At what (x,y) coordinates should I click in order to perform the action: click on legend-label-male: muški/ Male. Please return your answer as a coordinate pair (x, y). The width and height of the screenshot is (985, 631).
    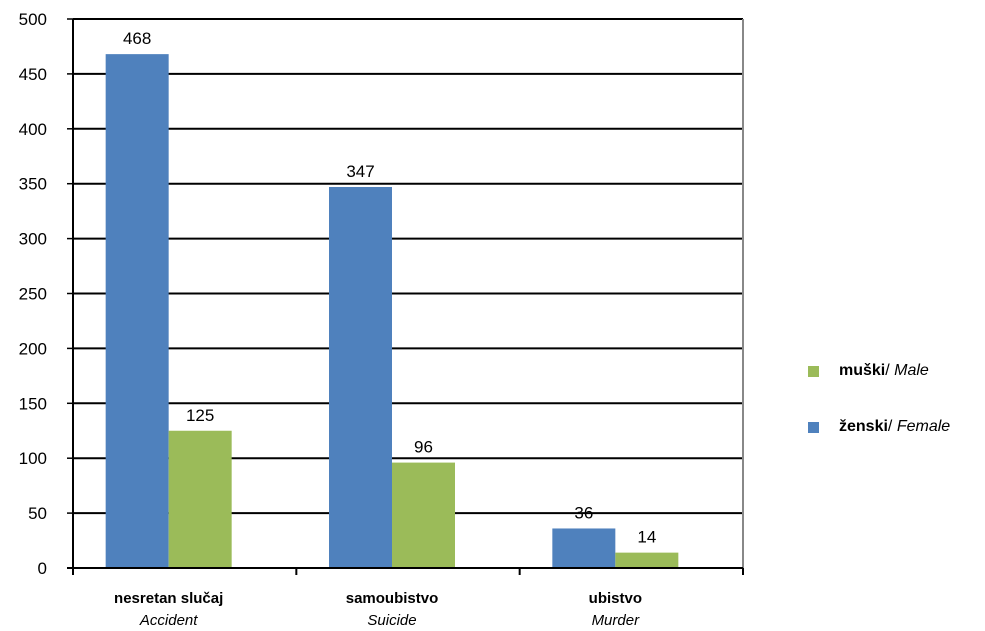
    Looking at the image, I should click on (884, 370).